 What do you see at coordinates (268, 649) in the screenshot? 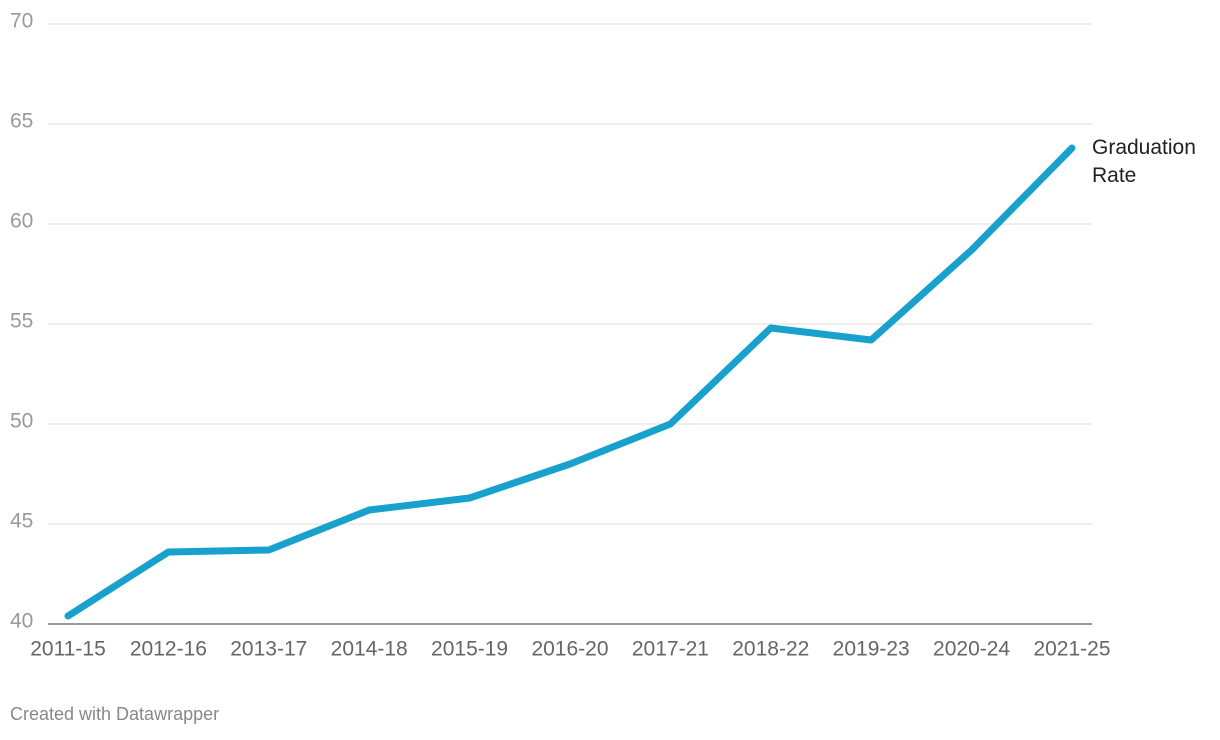
I see `x-tick-label: 2013-17` at bounding box center [268, 649].